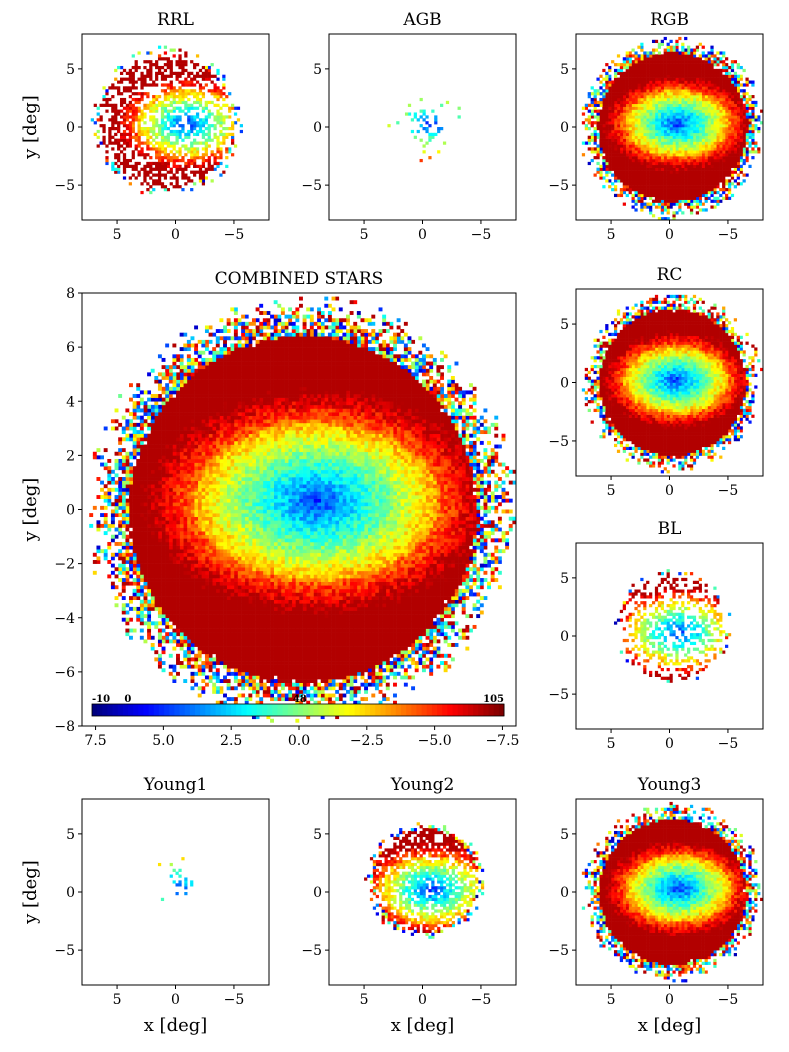  Describe the element at coordinates (163, 741) in the screenshot. I see `x-tick-label: 5.0` at that location.